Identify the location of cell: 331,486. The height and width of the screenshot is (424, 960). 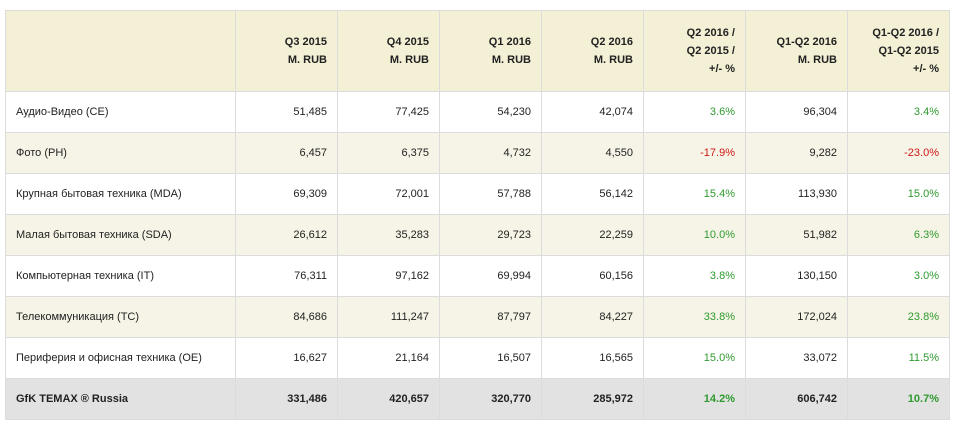
(286, 399).